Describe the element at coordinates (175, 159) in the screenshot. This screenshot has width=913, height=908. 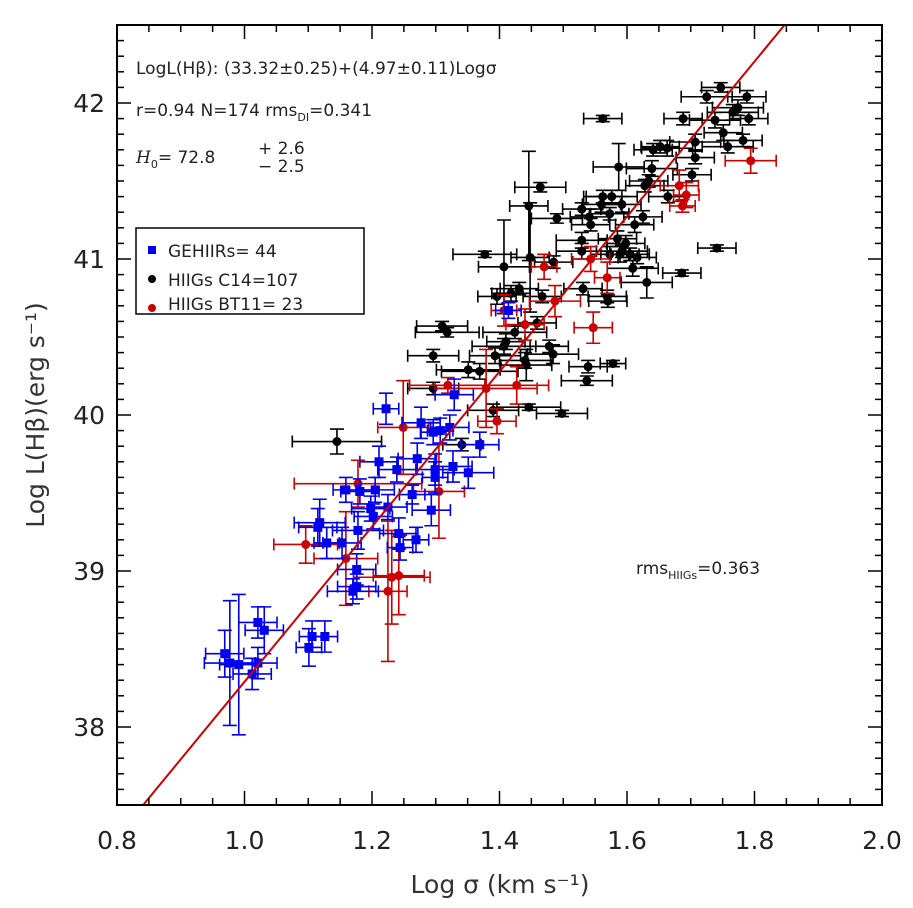
I see `h0-value: H0= 72.8` at that location.